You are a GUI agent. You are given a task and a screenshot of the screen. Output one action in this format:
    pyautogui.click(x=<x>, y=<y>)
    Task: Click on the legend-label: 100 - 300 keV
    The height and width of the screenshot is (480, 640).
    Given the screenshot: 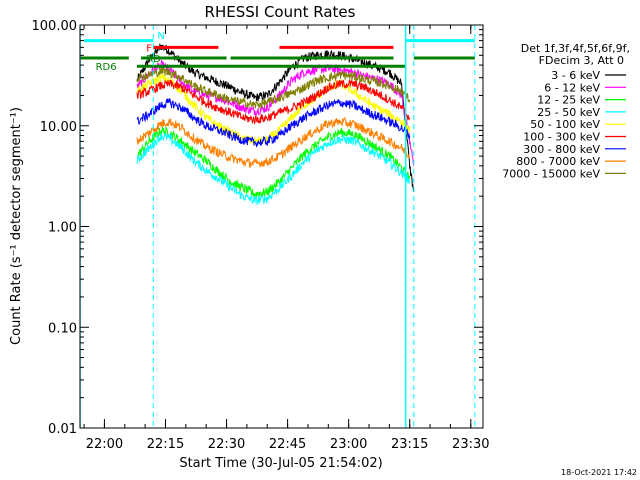 What is the action you would take?
    pyautogui.click(x=561, y=137)
    